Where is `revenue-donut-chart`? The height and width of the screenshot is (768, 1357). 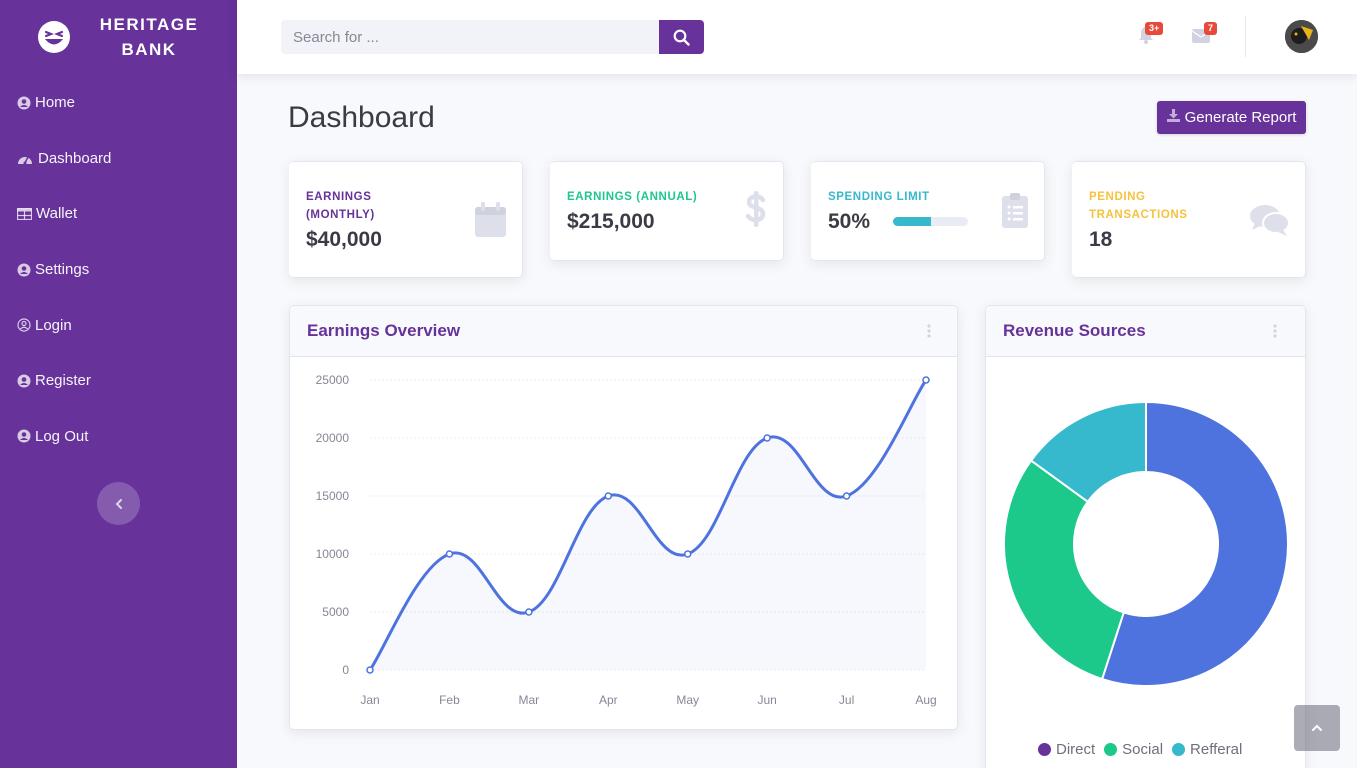
revenue-donut-chart is located at coordinates (1146, 543).